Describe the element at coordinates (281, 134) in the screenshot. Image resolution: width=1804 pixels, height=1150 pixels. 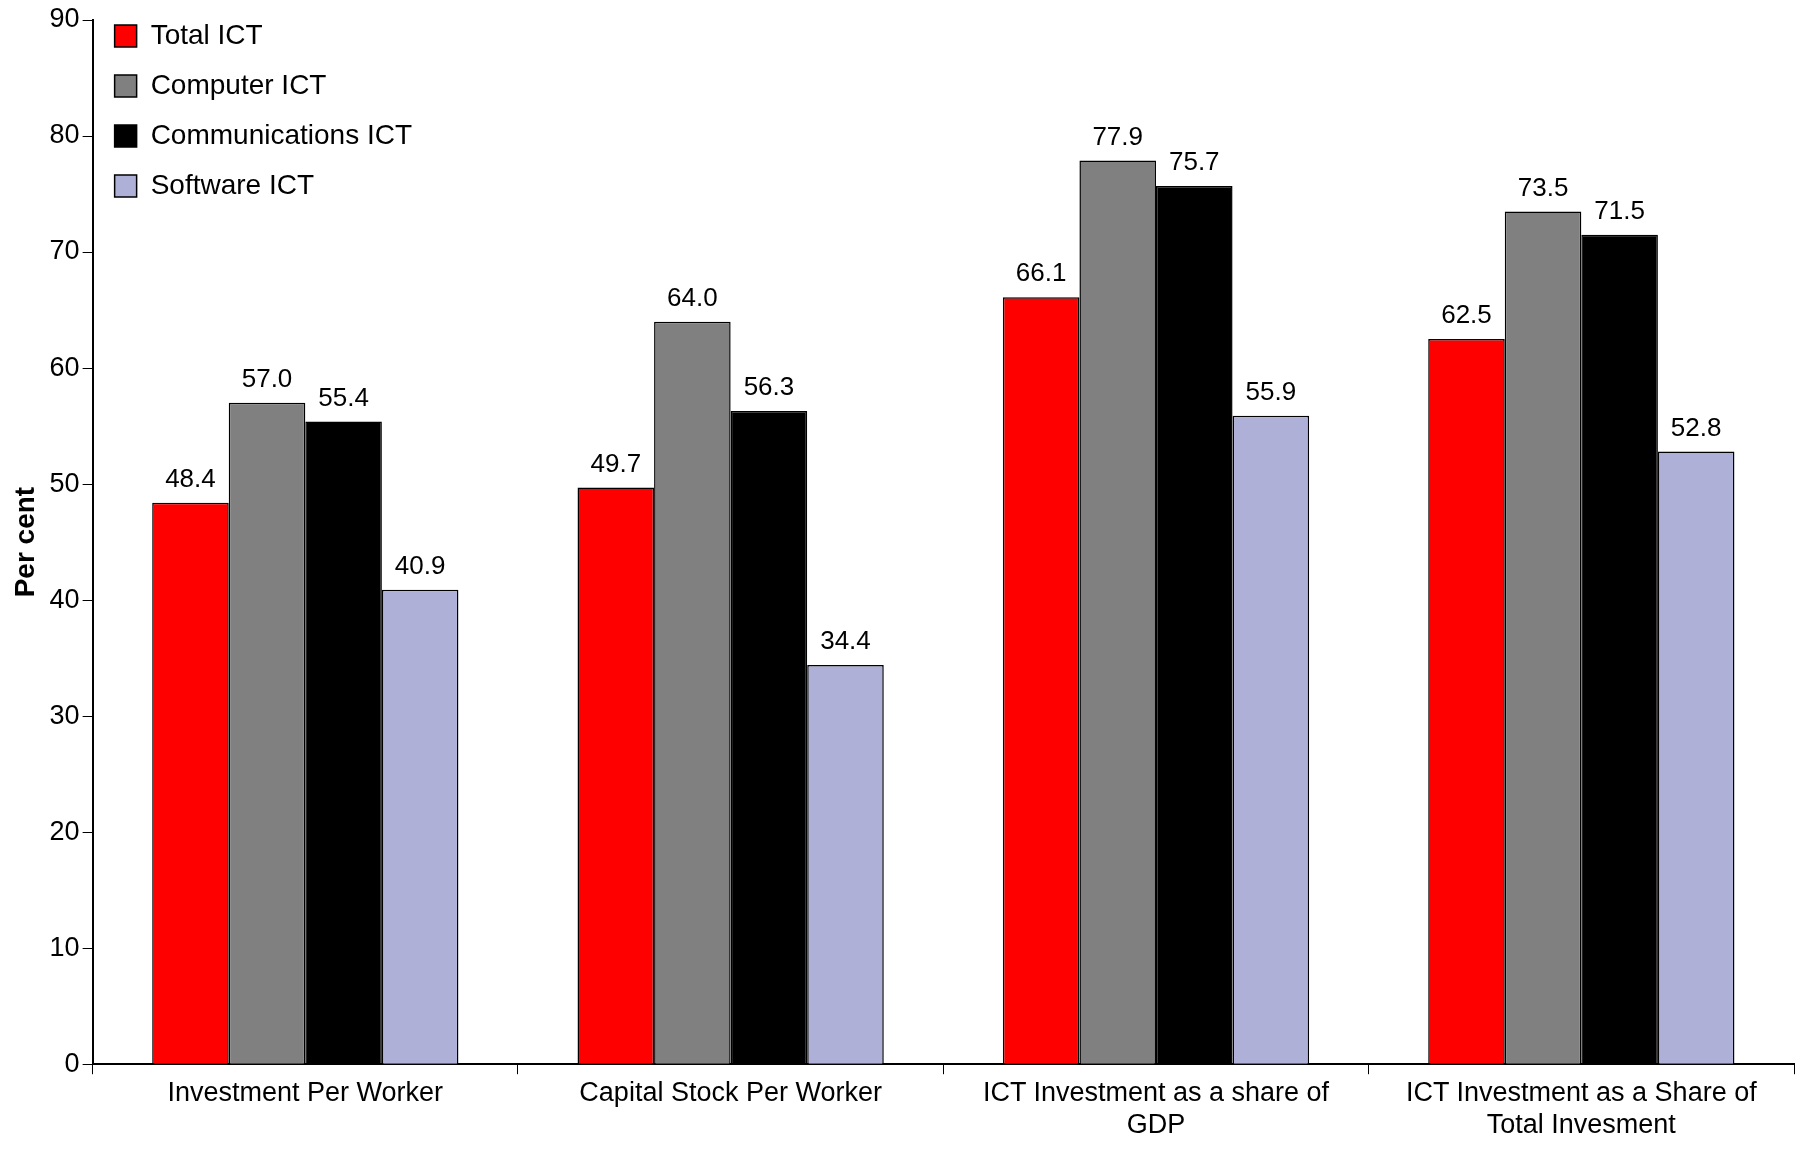
I see `legend-label: Communications ICT` at that location.